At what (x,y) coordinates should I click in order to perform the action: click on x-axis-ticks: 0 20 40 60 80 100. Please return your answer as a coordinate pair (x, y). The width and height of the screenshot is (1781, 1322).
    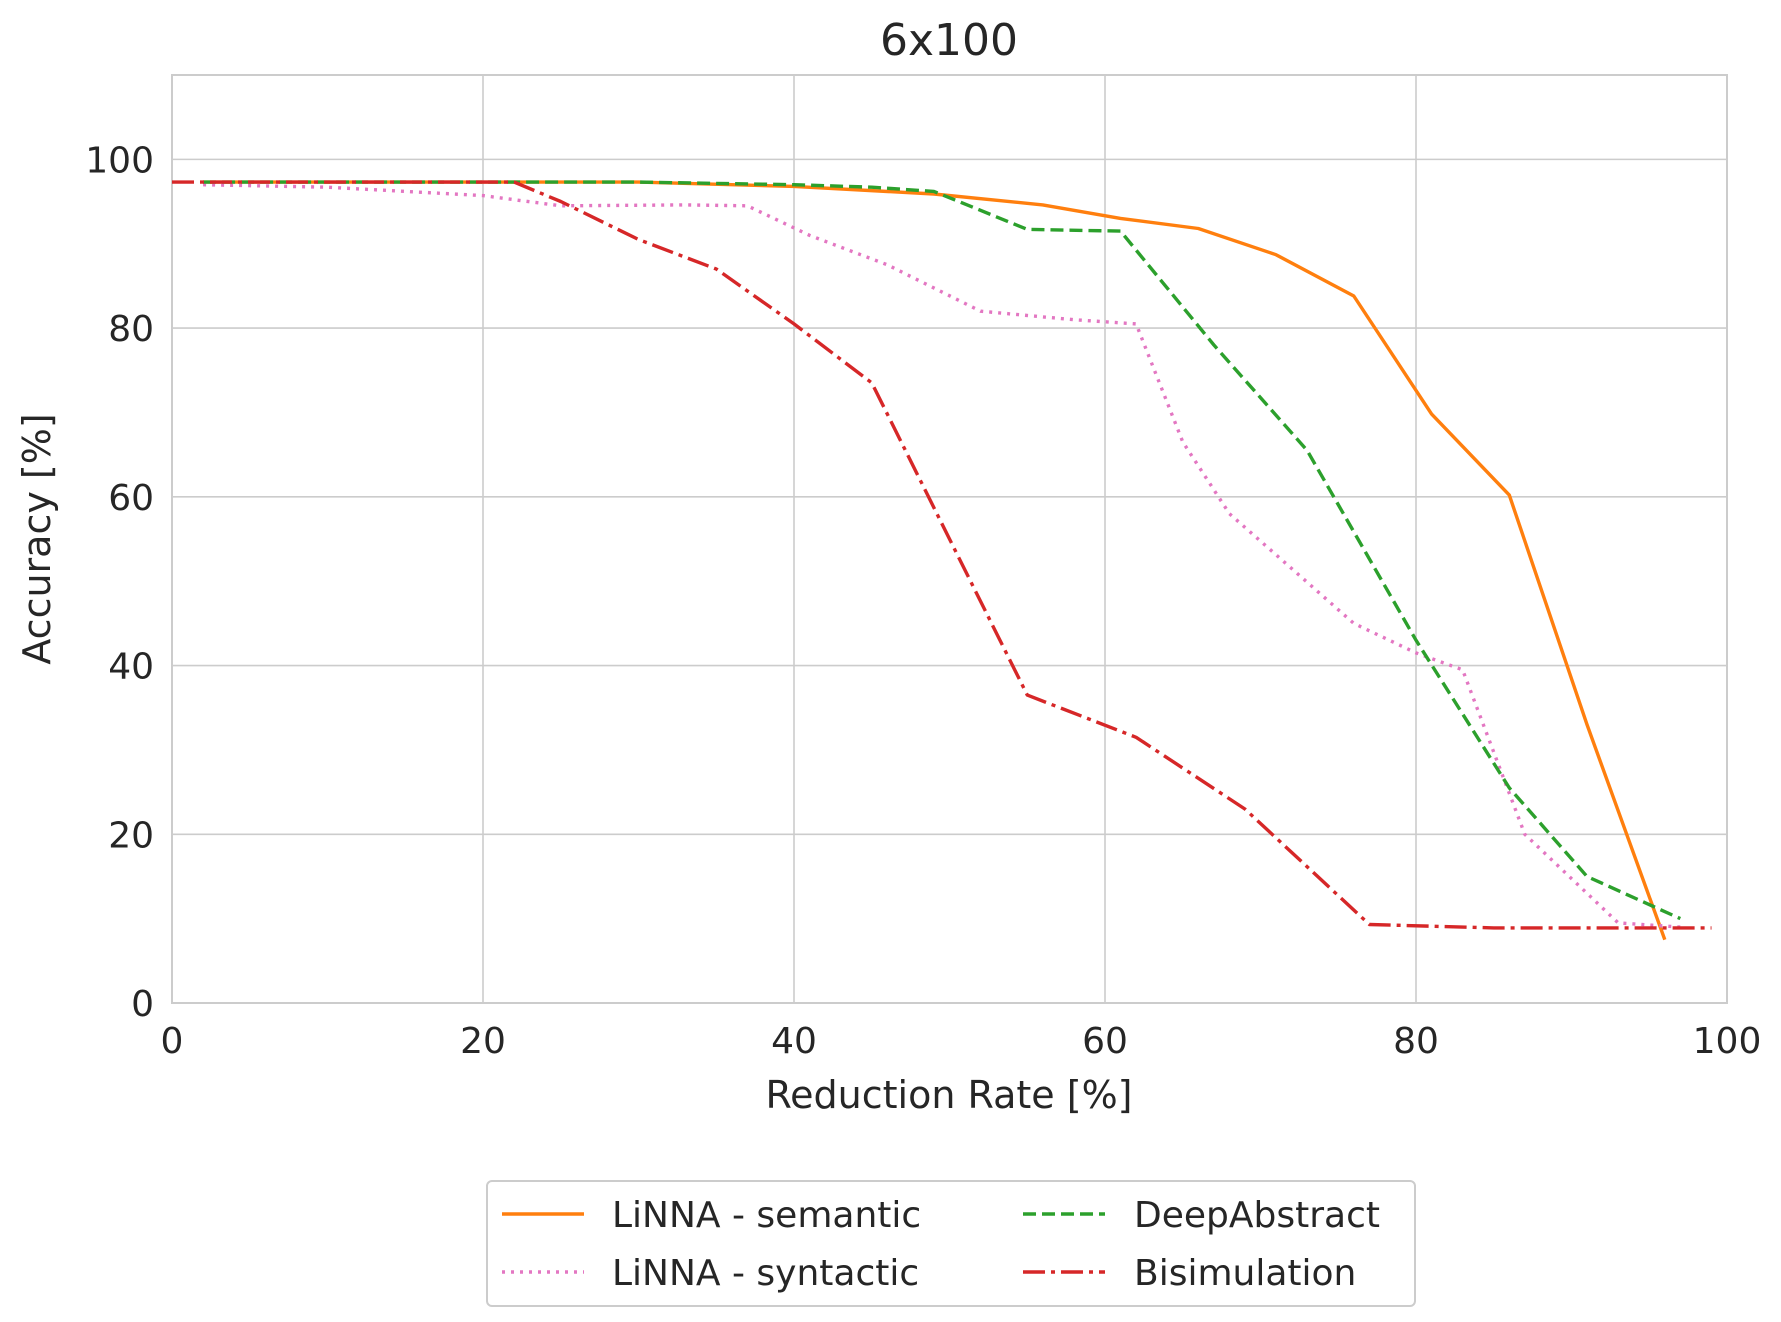
    Looking at the image, I should click on (961, 1041).